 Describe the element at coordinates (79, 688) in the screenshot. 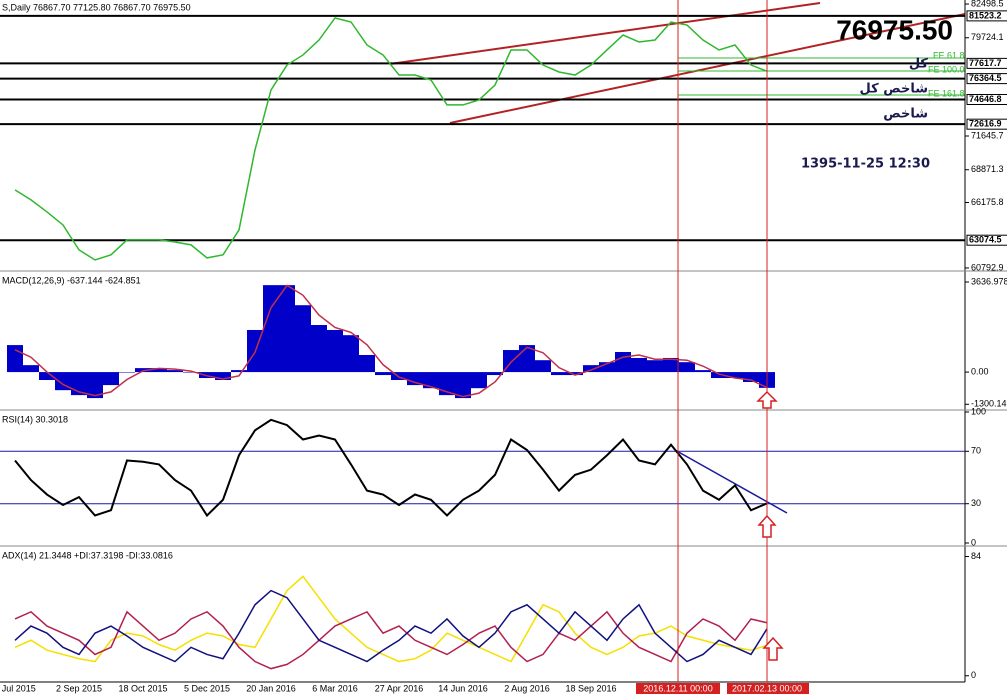

I see `x-tick-label: 2 Sep 2015` at that location.